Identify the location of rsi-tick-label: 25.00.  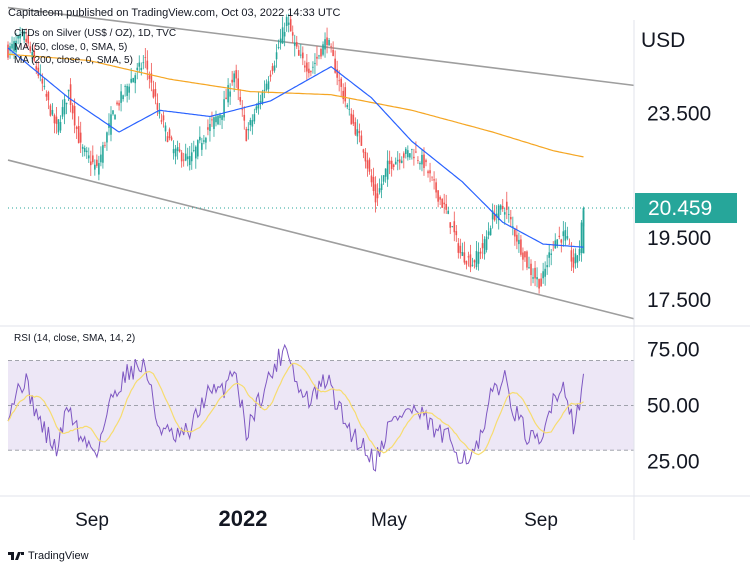
(673, 461).